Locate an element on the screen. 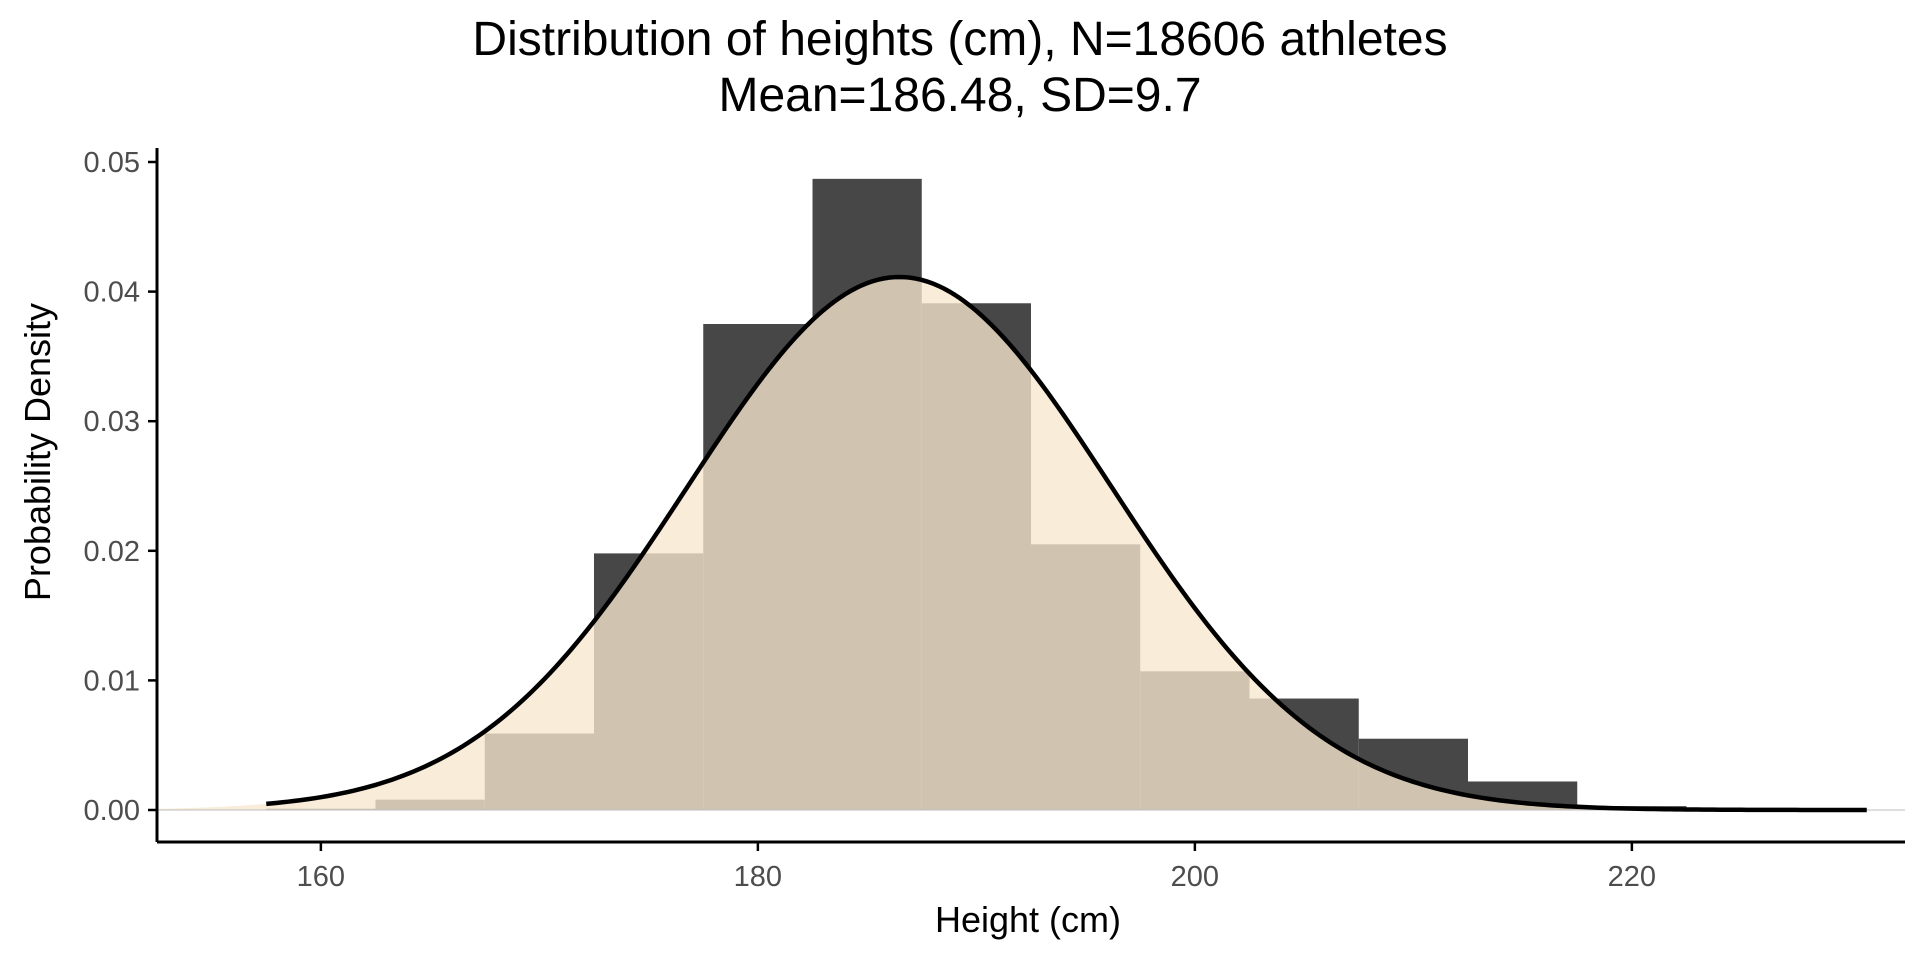 This screenshot has height=960, width=1920. y-axis-ticks: 0.00 0.01 0.02 0.03 0.04 0.05 is located at coordinates (120, 487).